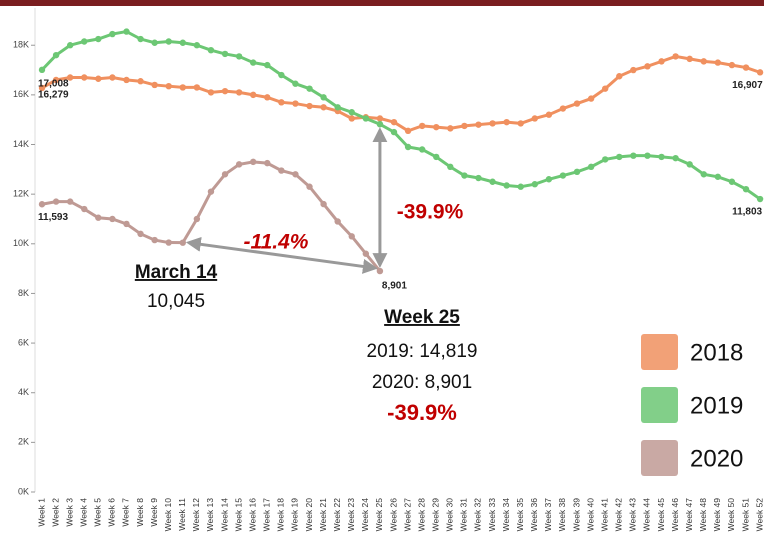  I want to click on x-tick-label: Week 18, so click(281, 515).